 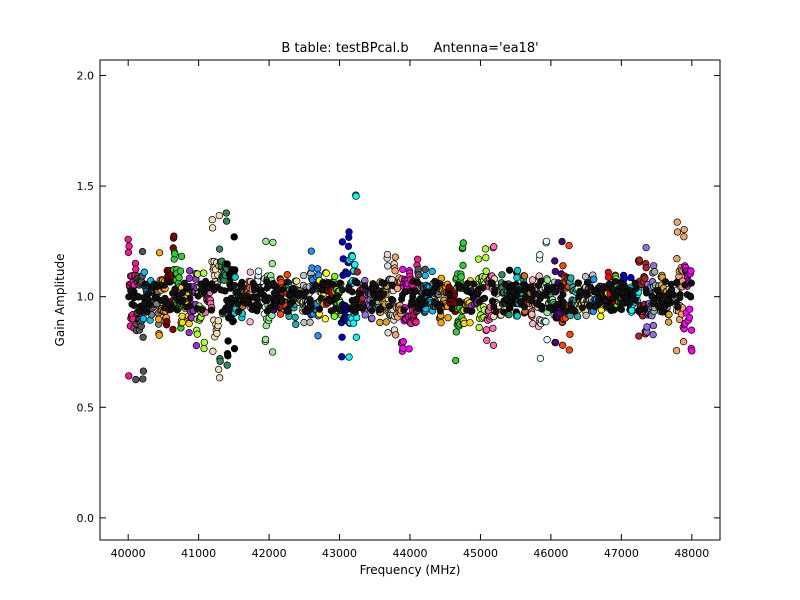 What do you see at coordinates (410, 553) in the screenshot?
I see `x-tick-label: 44000` at bounding box center [410, 553].